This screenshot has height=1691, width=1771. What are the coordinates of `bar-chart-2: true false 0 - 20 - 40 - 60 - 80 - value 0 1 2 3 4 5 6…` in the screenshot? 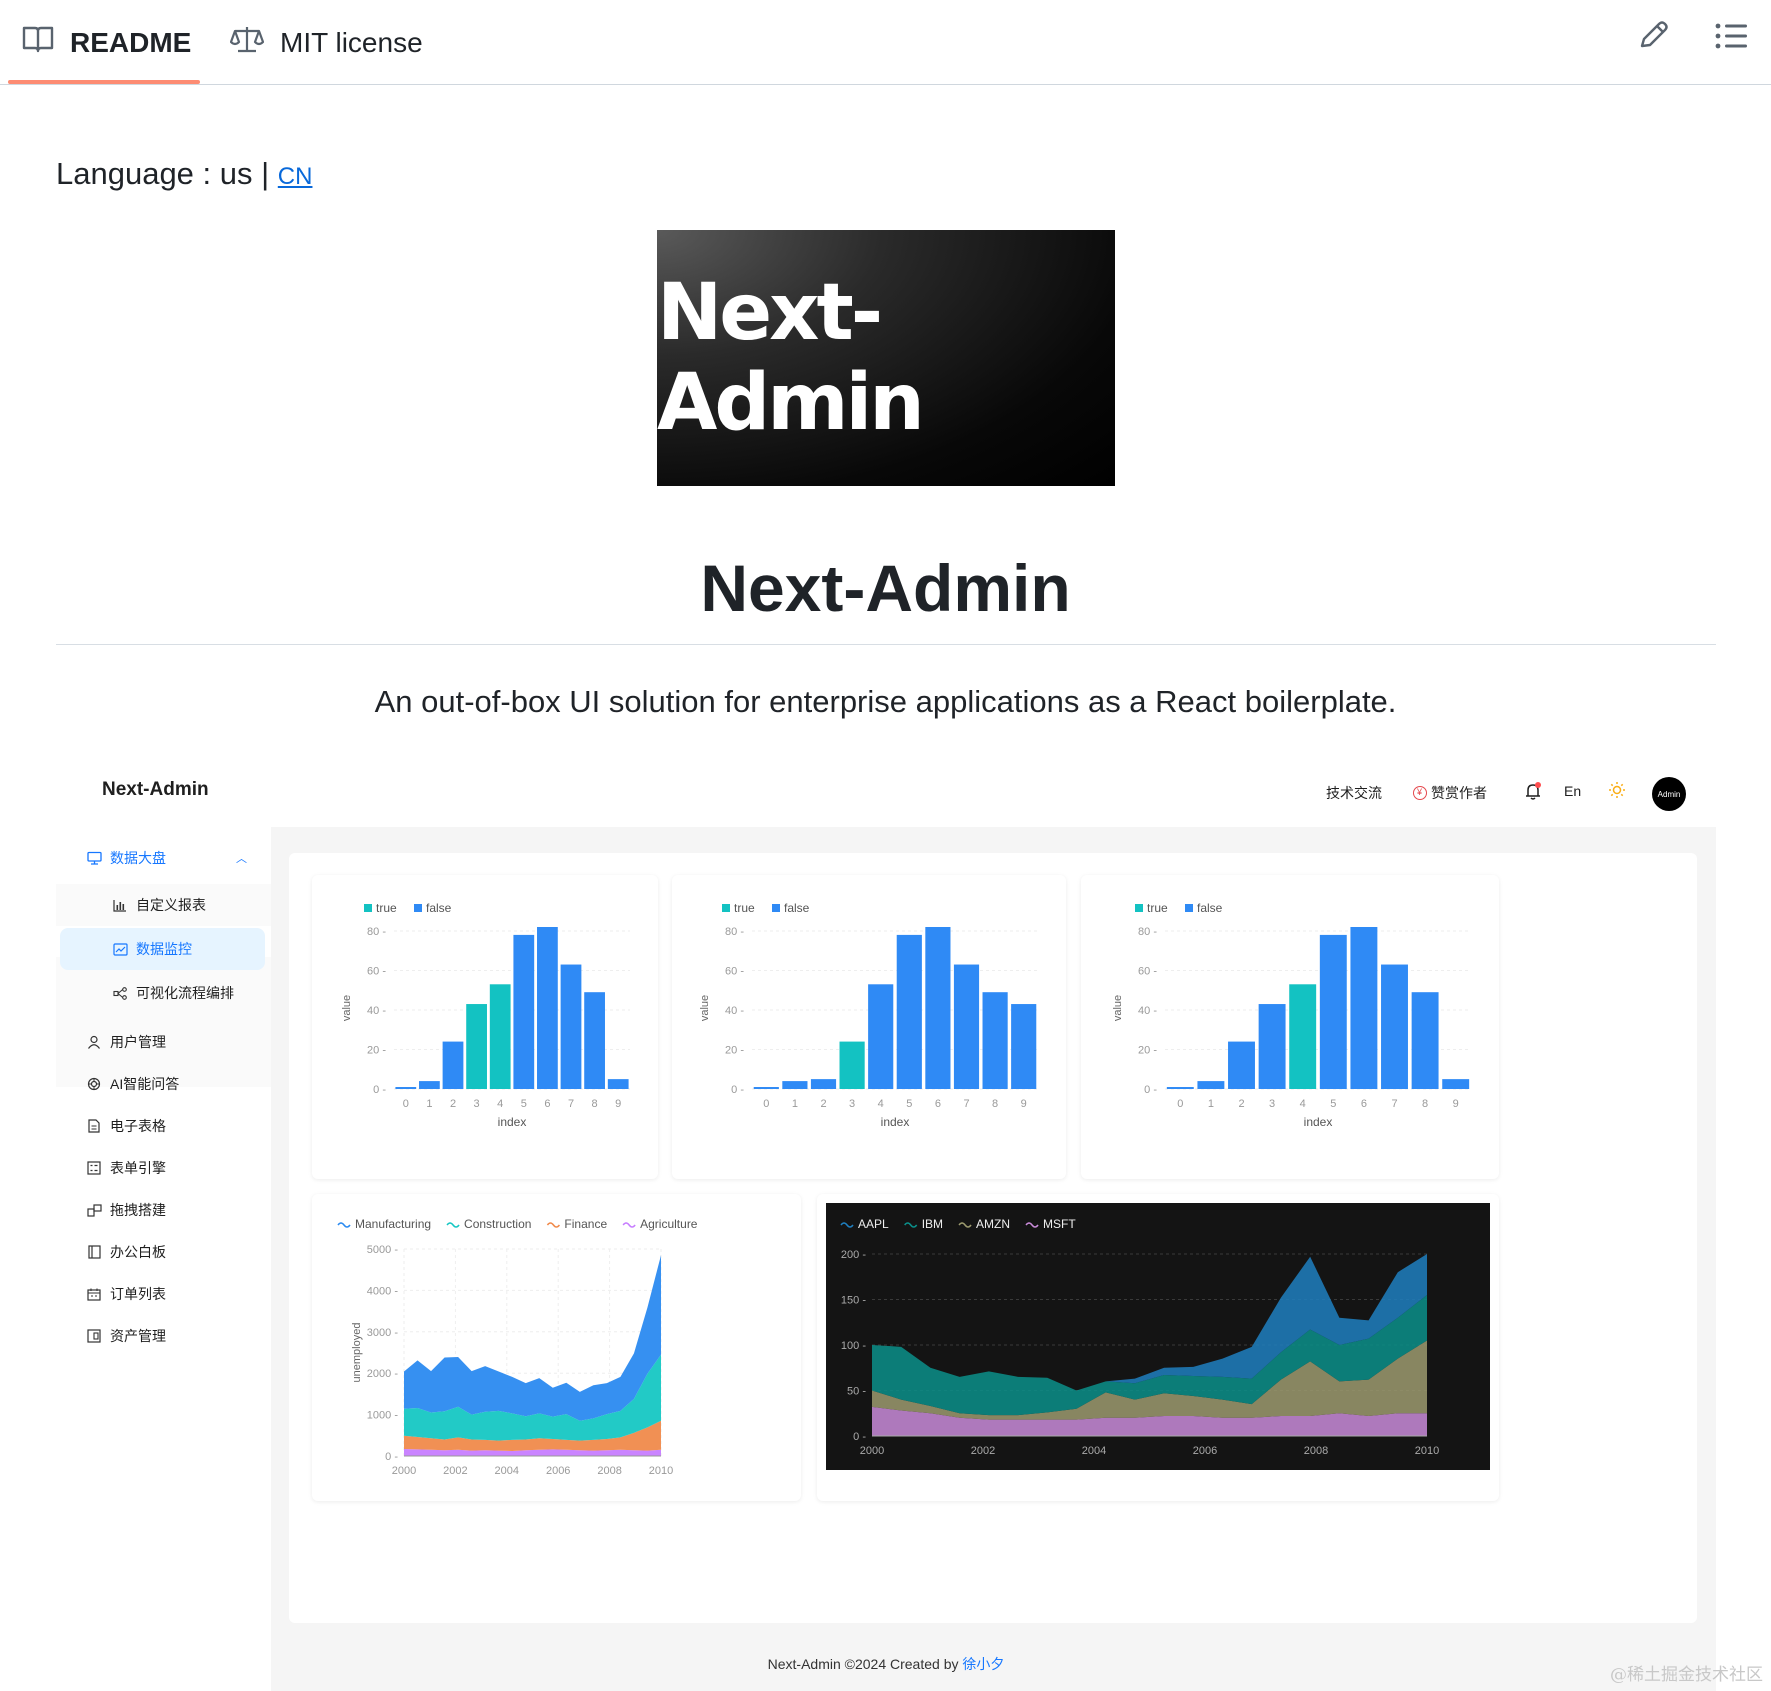 It's located at (868, 1015).